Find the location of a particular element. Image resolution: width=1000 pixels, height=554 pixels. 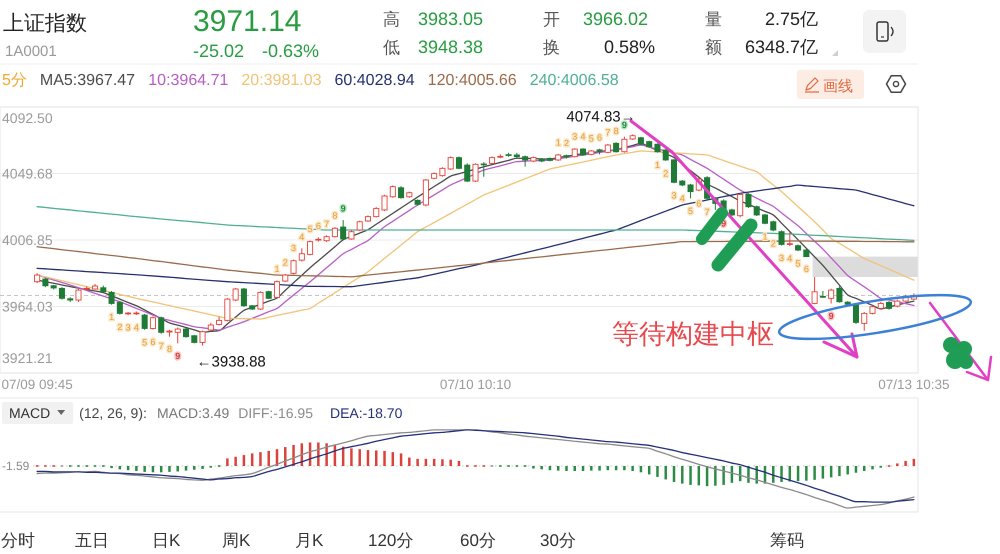

text: 五日 is located at coordinates (92, 540).